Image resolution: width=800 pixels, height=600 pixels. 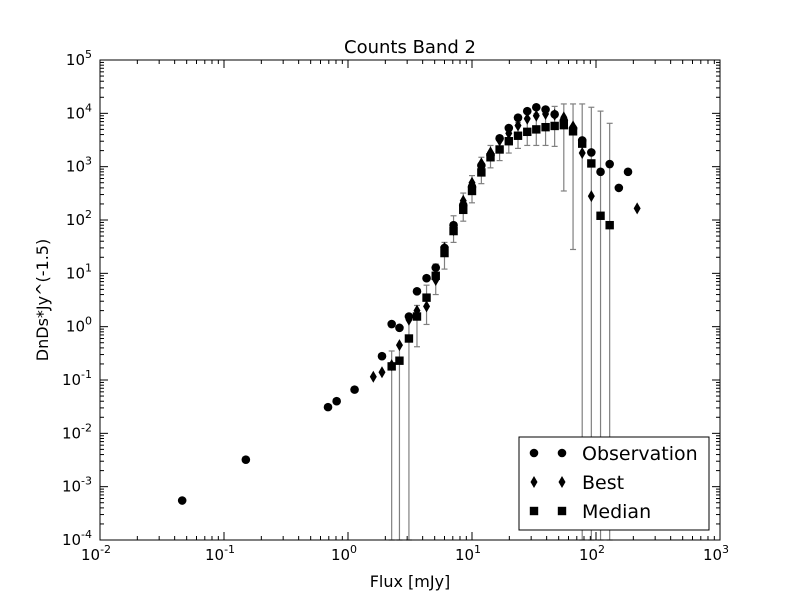 I want to click on legend-label-observation: Observation, so click(x=640, y=454).